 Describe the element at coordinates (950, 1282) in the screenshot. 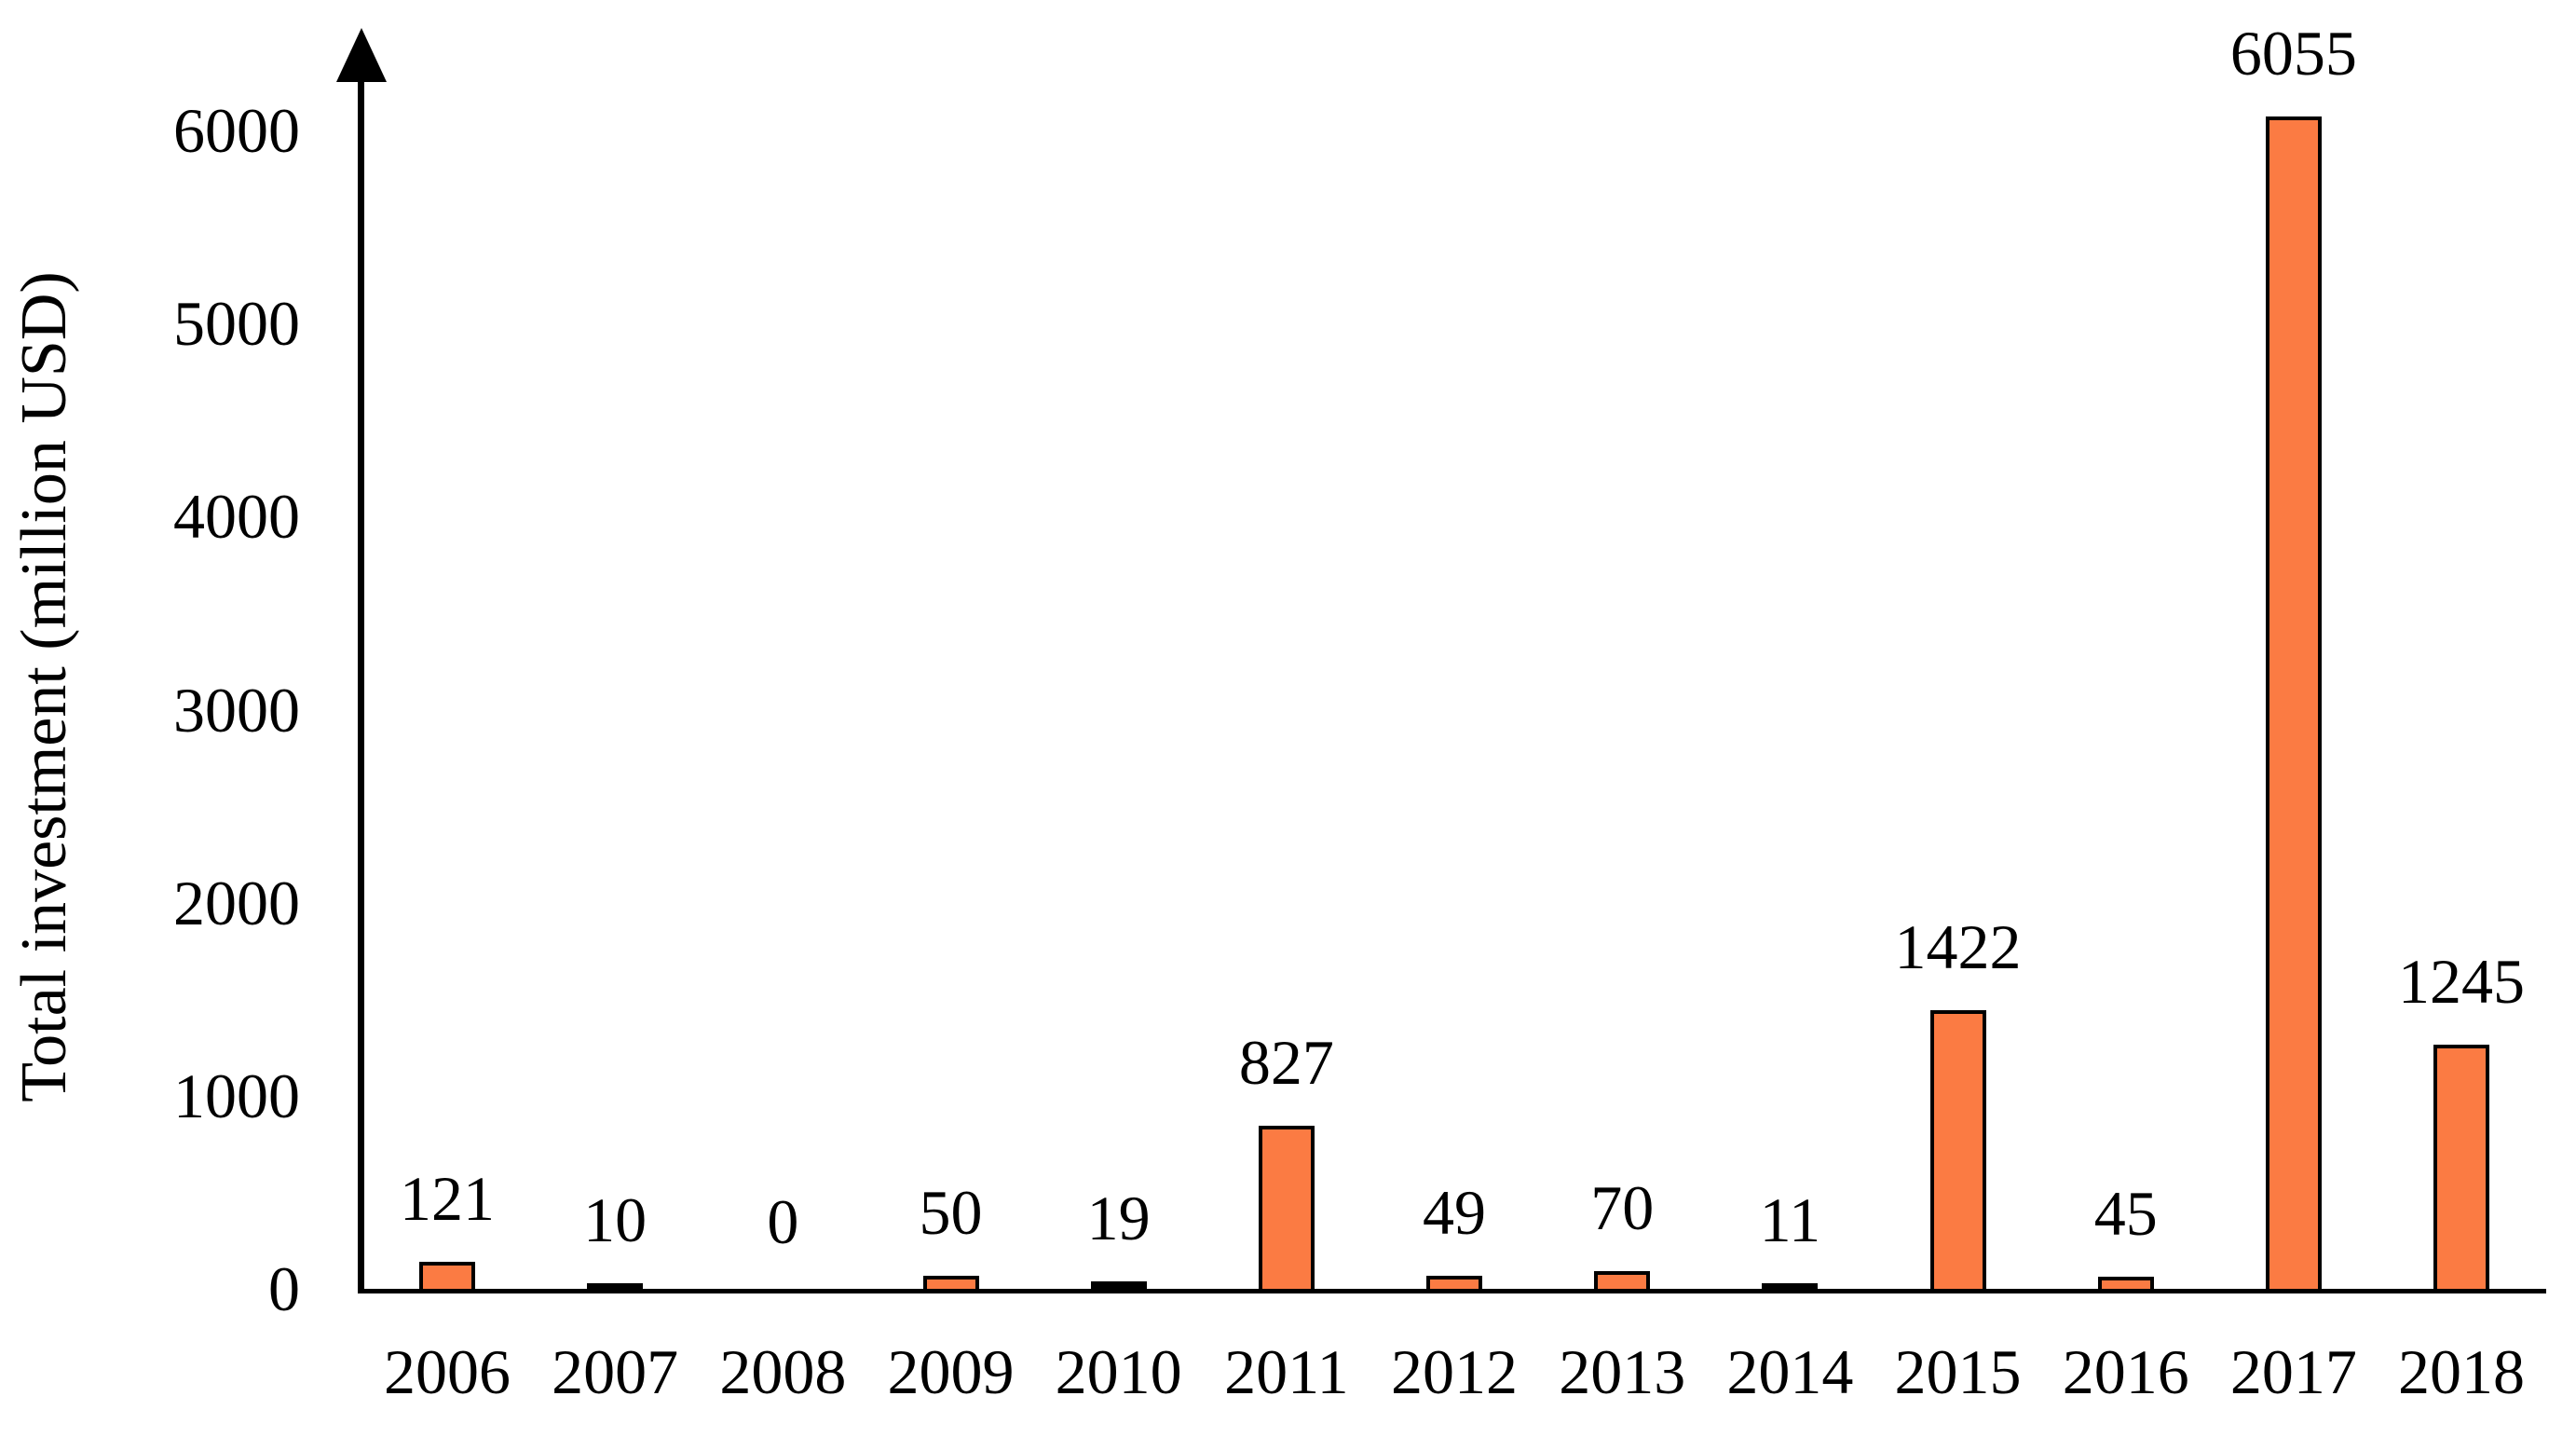

I see `bar-2009` at that location.